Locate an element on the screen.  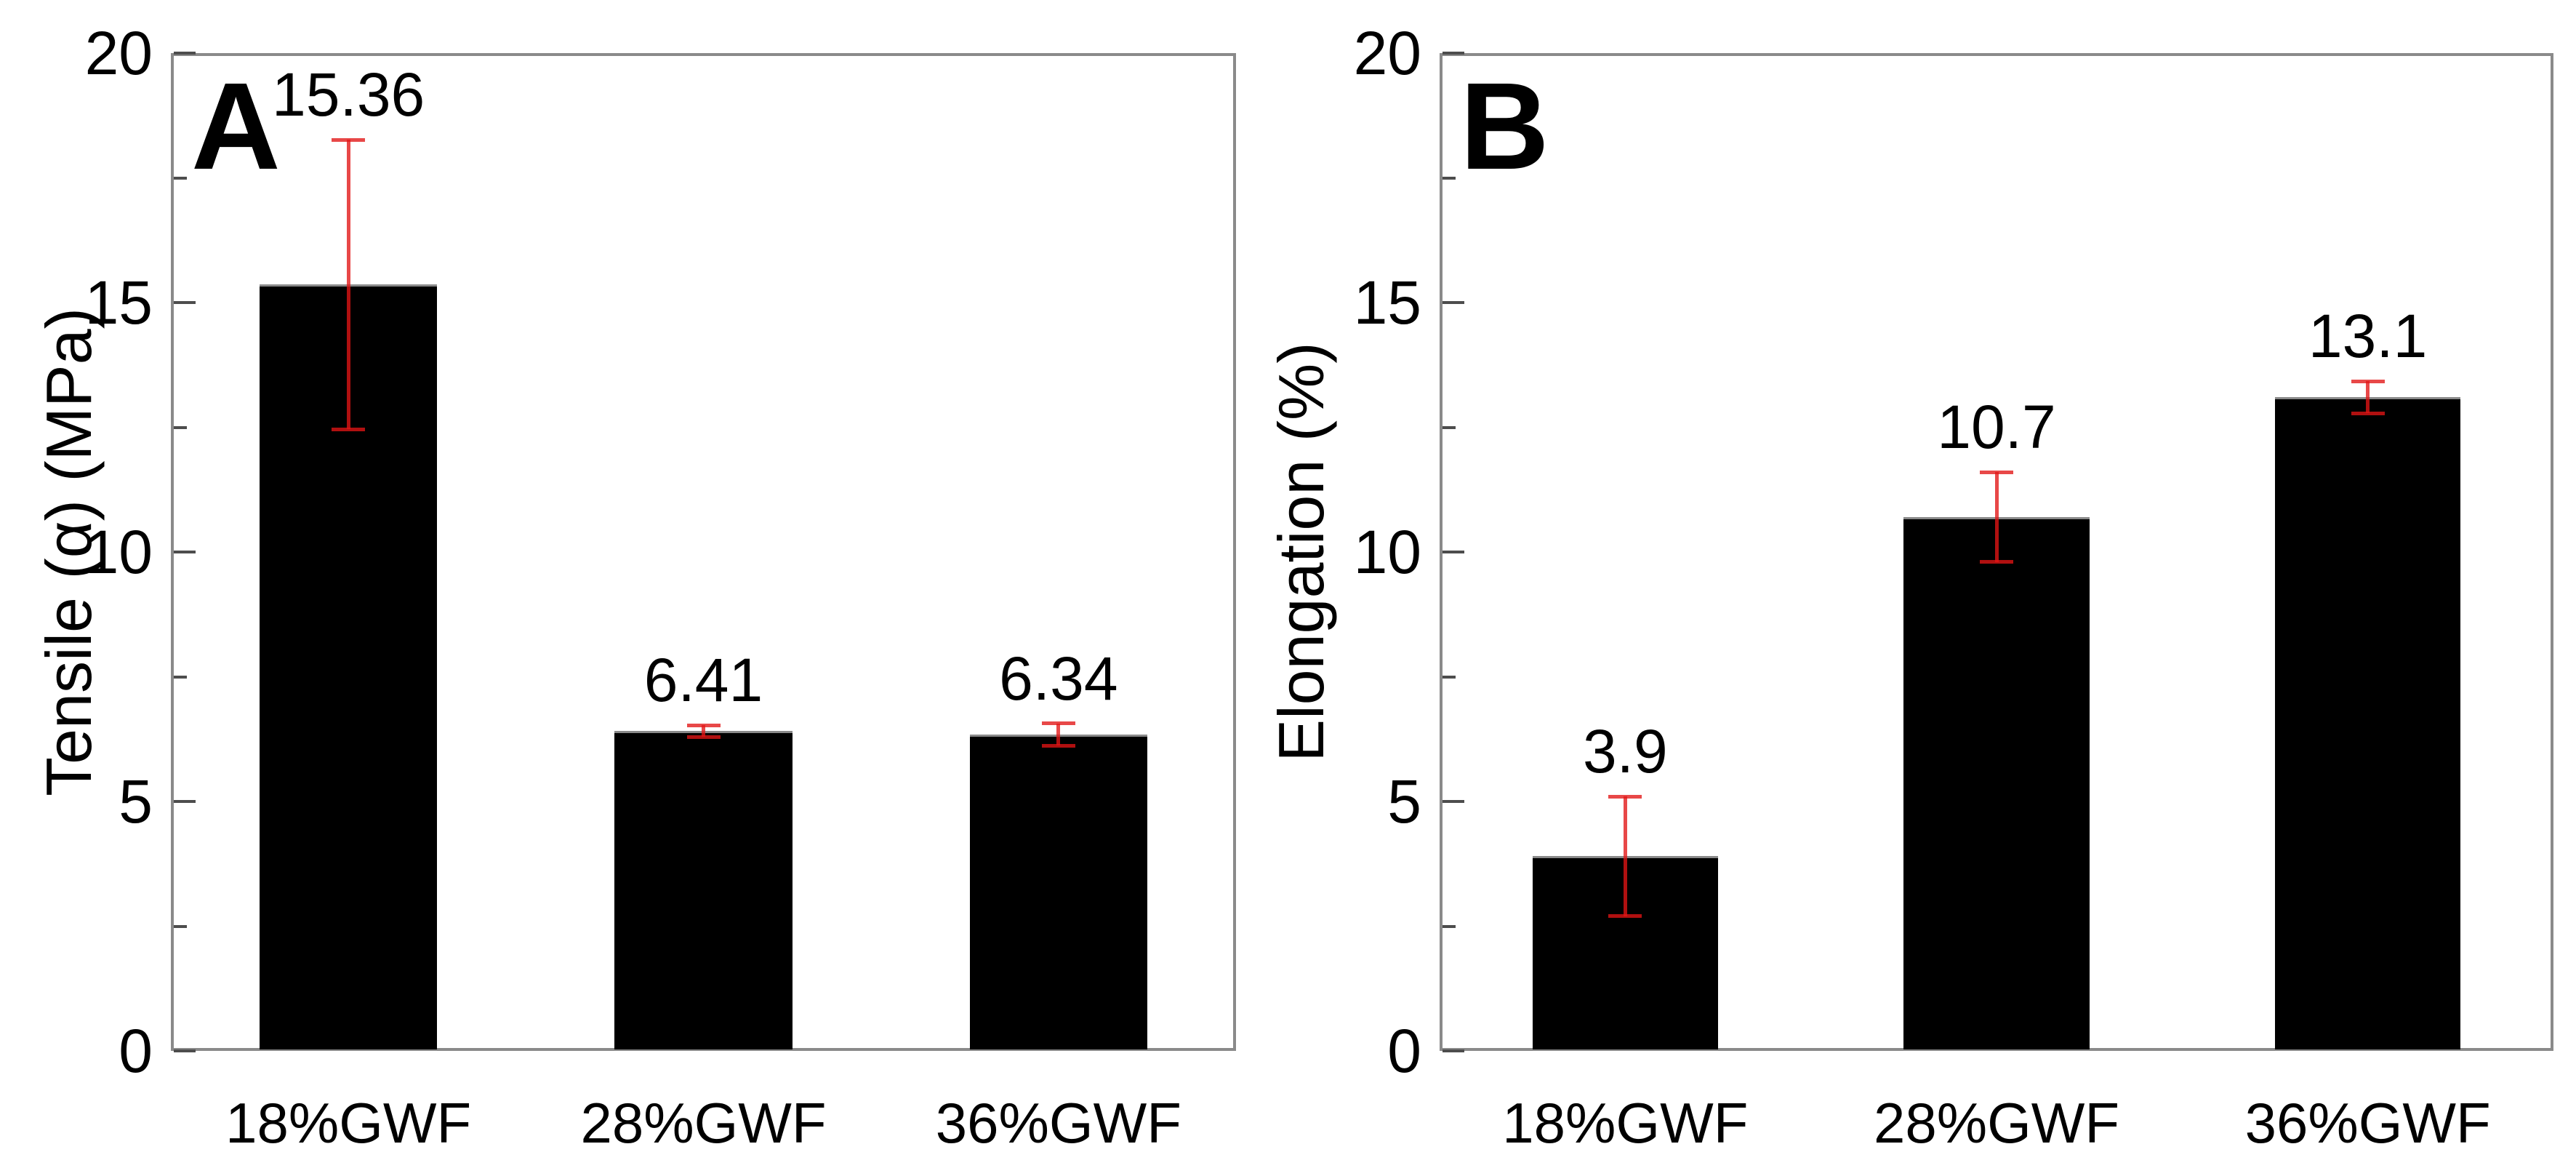
bar-value-label: 15.36 is located at coordinates (349, 94).